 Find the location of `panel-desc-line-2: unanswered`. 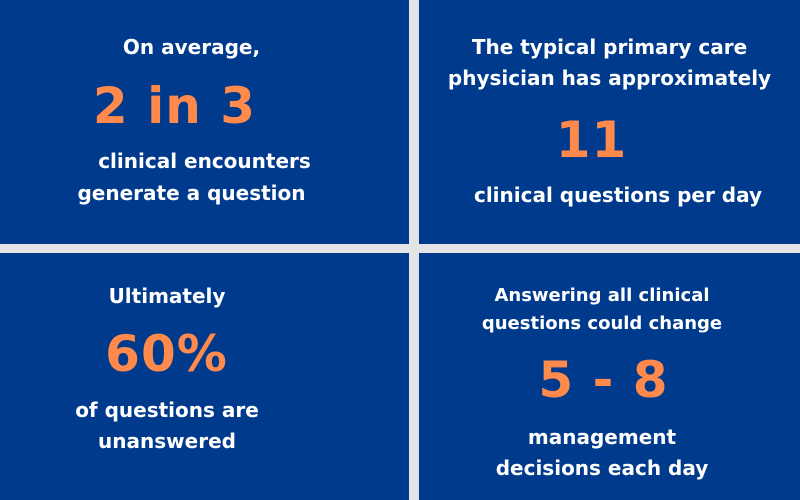

panel-desc-line-2: unanswered is located at coordinates (167, 441).